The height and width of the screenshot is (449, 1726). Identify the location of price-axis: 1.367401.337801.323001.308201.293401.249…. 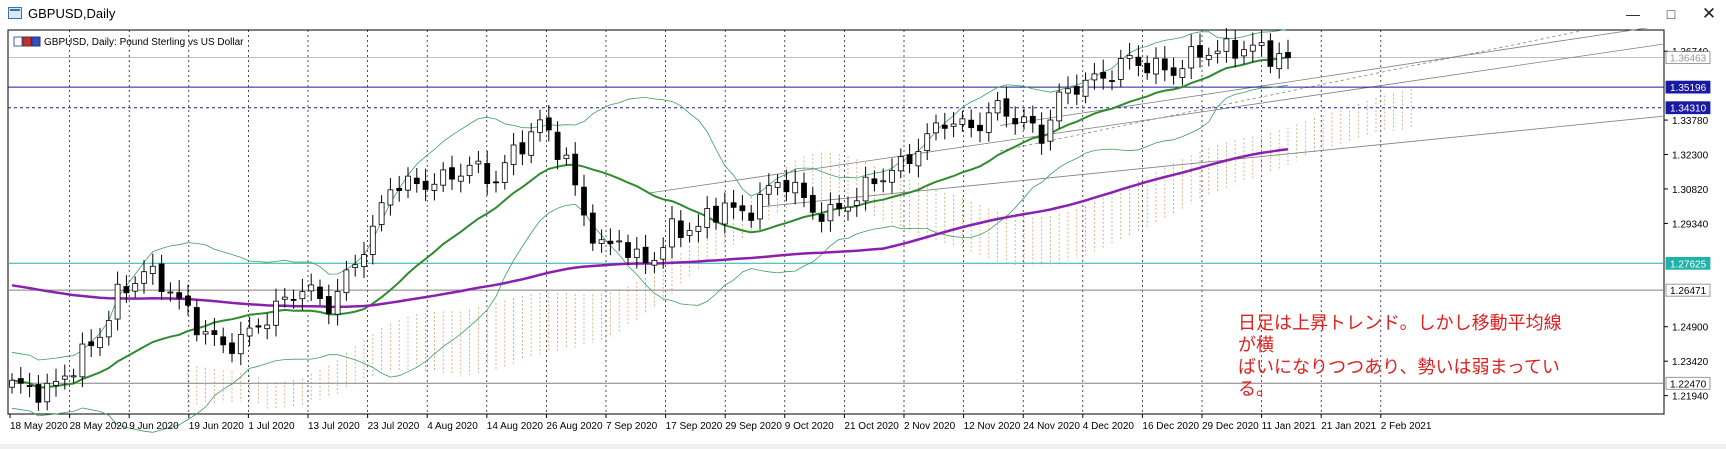
(1687, 225).